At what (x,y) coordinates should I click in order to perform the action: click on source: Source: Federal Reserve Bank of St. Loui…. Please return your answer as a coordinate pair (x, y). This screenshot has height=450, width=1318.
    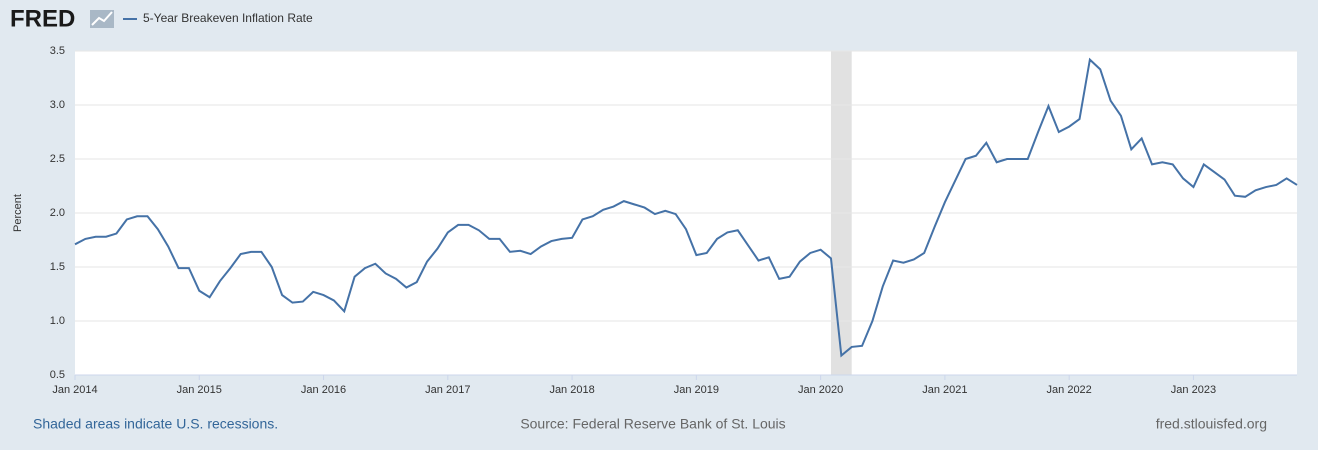
    Looking at the image, I should click on (652, 424).